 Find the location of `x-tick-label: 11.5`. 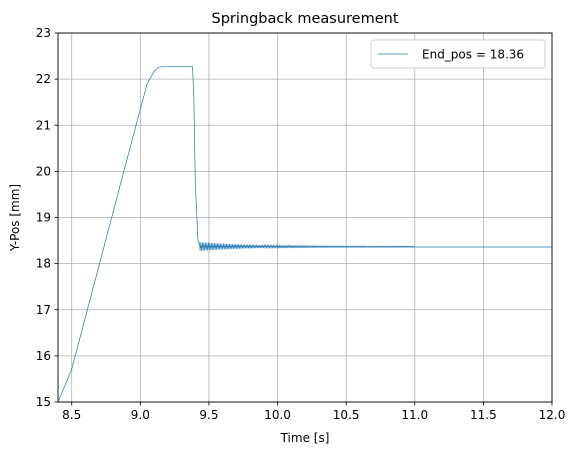

x-tick-label: 11.5 is located at coordinates (483, 415).